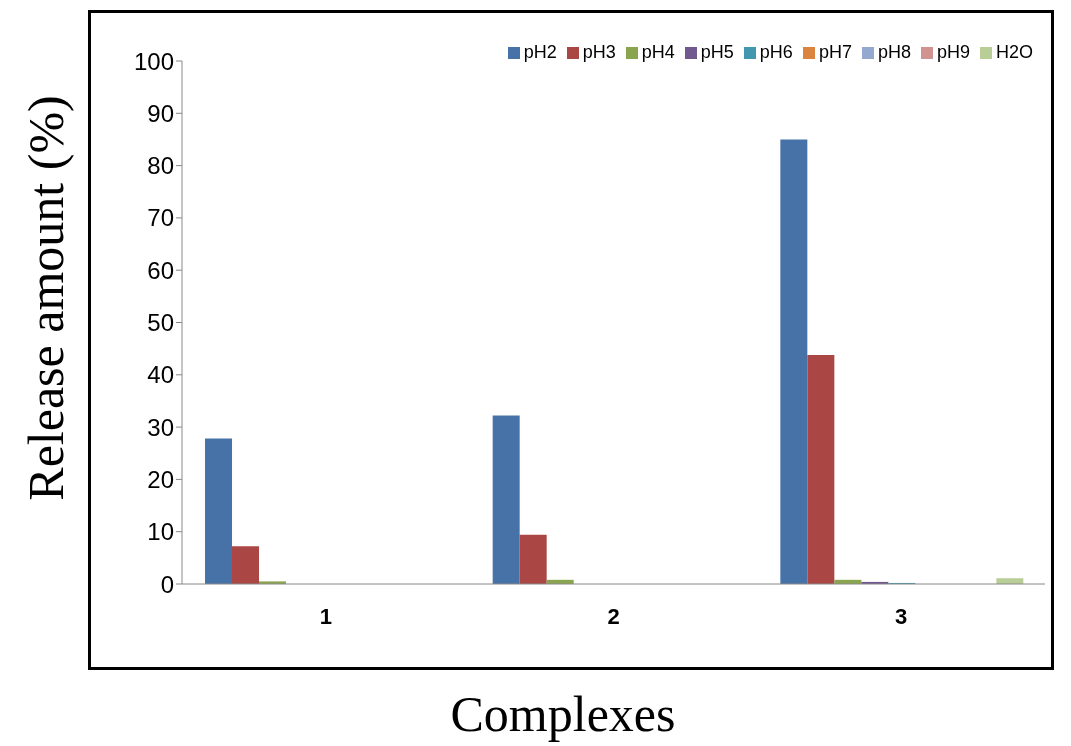 The image size is (1071, 746). Describe the element at coordinates (46, 298) in the screenshot. I see `y-axis-title: Release amount (%)` at that location.